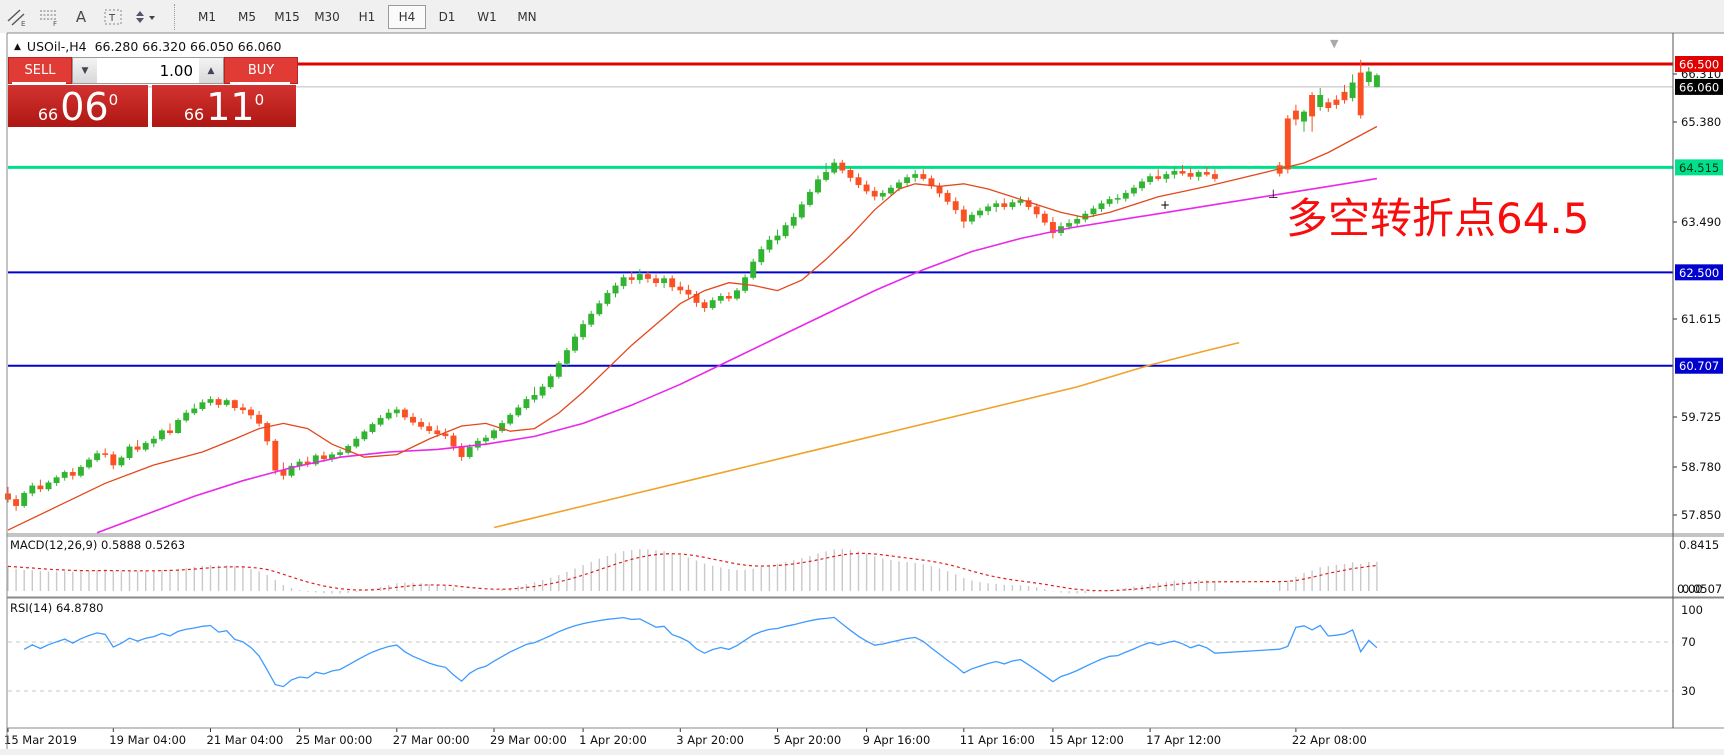 The width and height of the screenshot is (1724, 755). I want to click on collapse-arrow-icon: ▲, so click(17, 47).